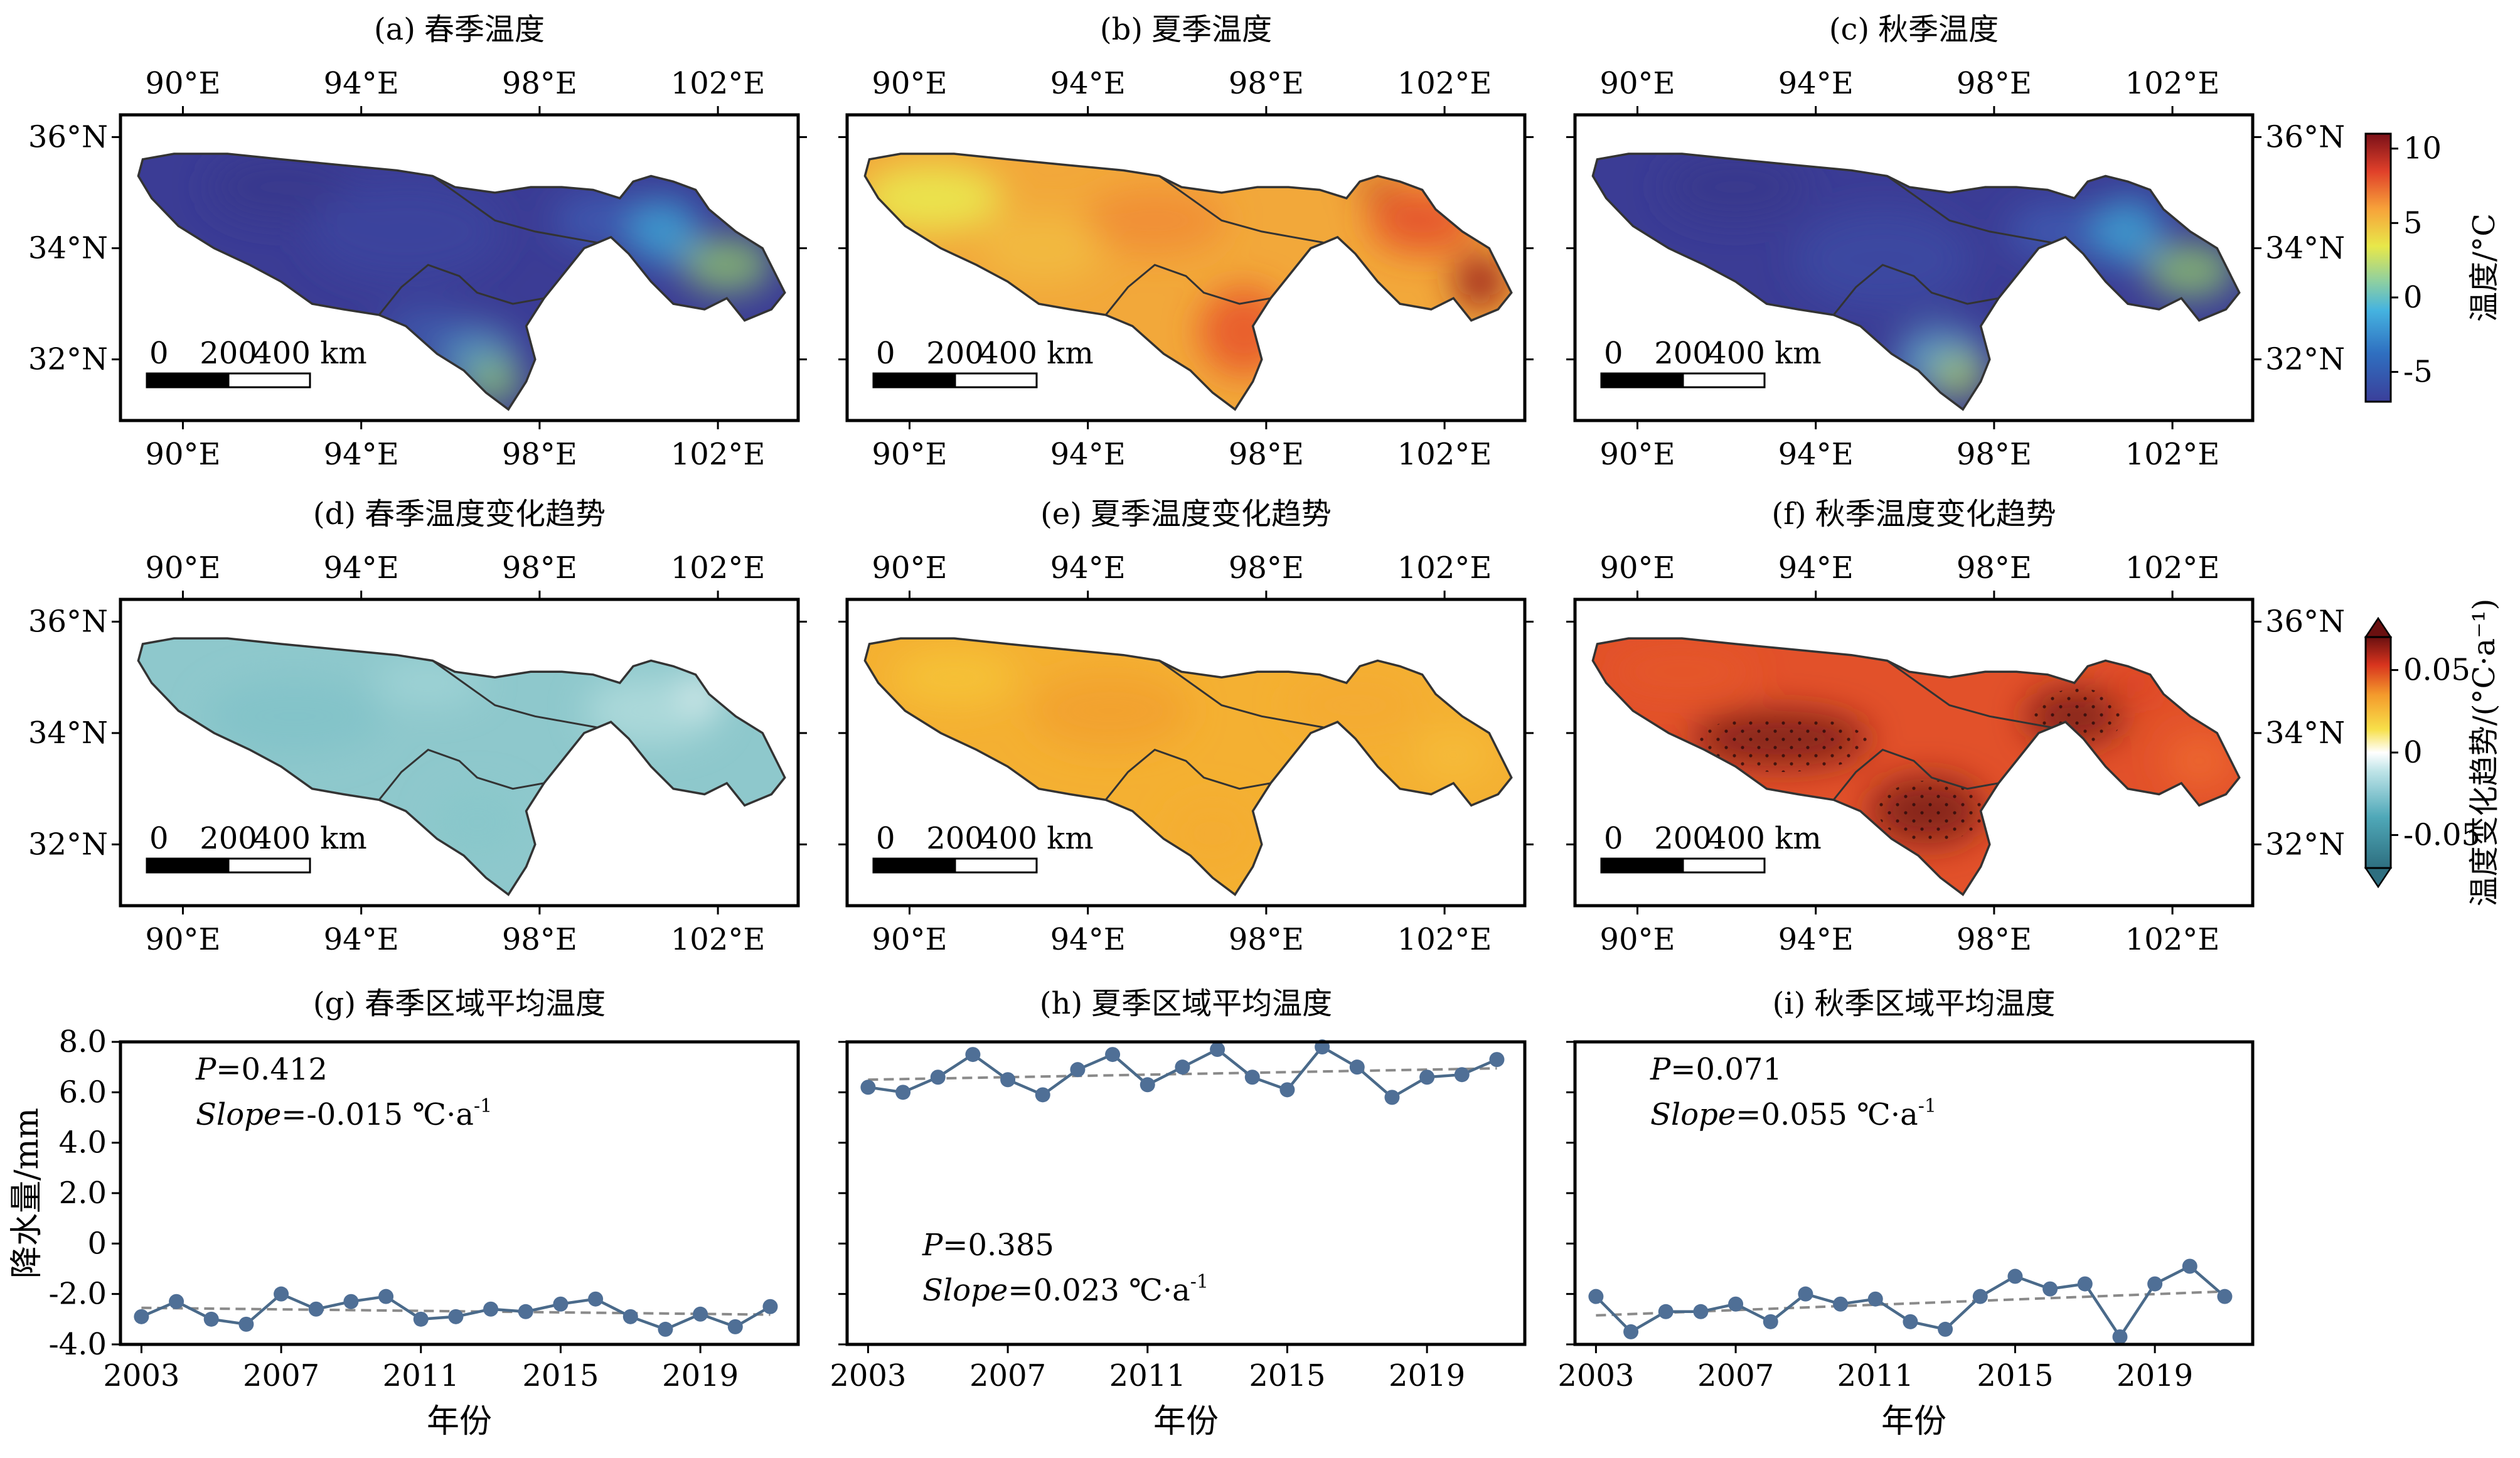 This screenshot has height=1458, width=2520. Describe the element at coordinates (955, 353) in the screenshot. I see `scalebar-label: 200` at that location.